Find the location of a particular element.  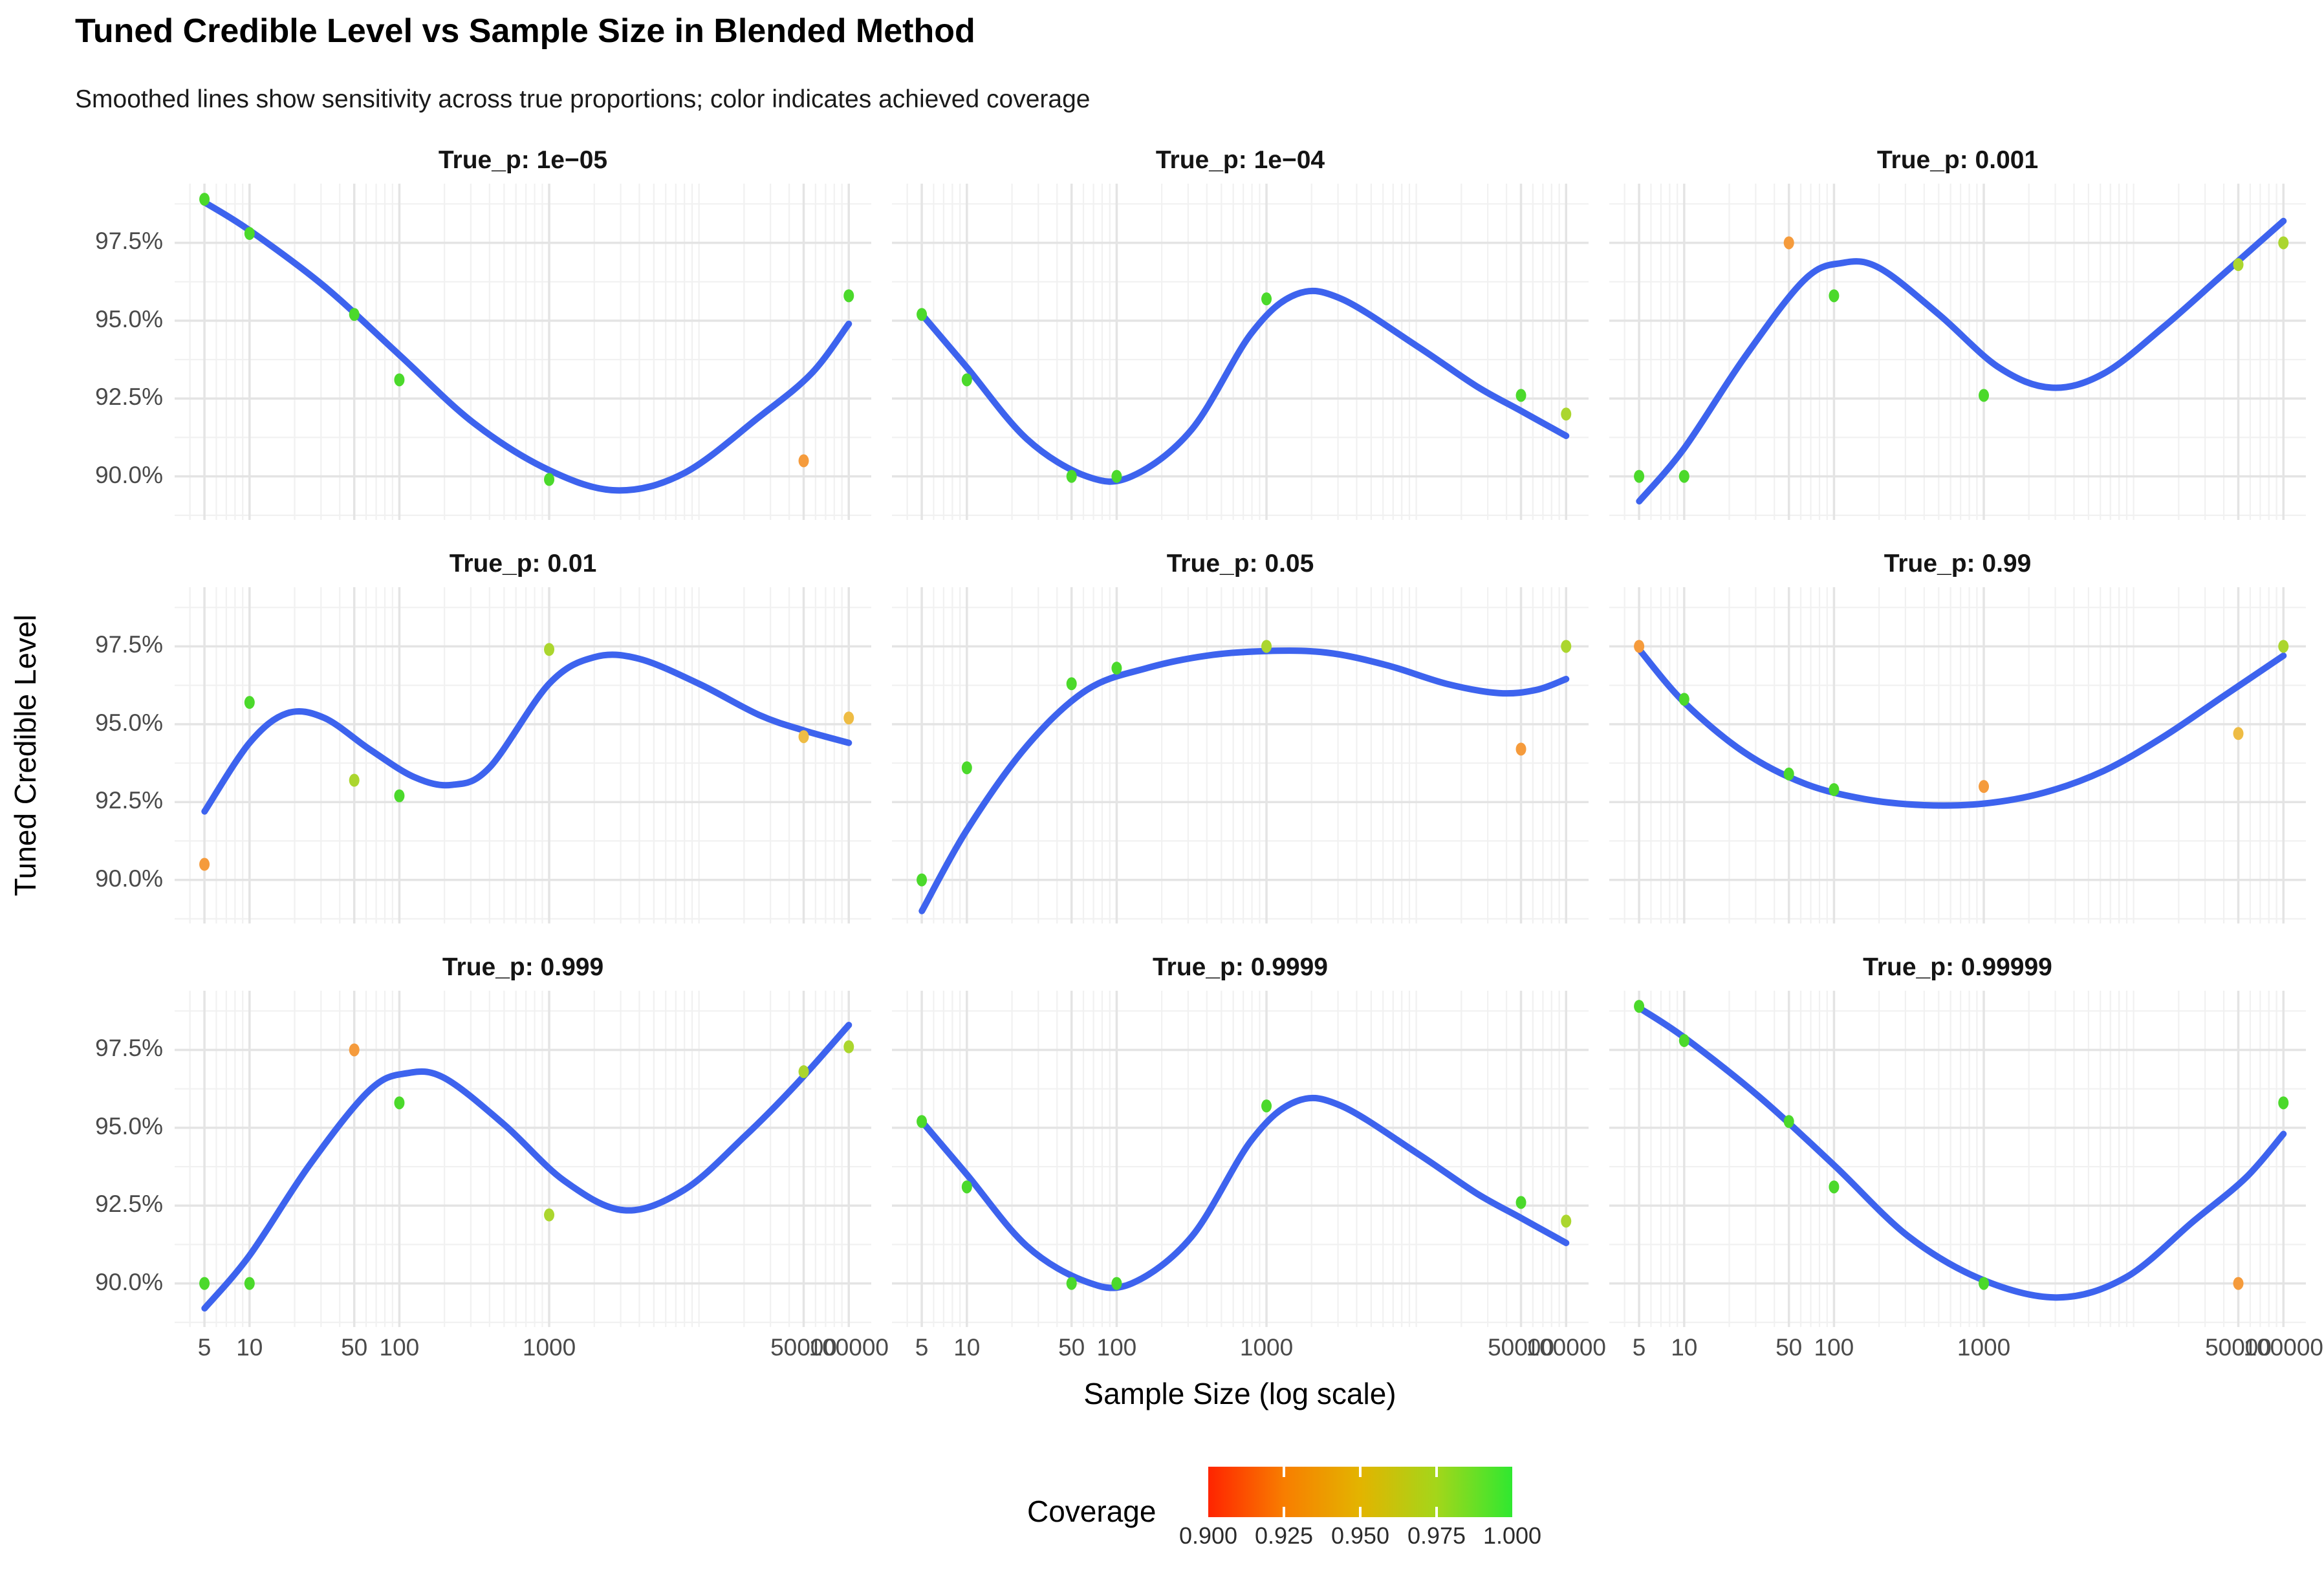

facet-strip-7: True_p: 0.999 is located at coordinates (523, 967).